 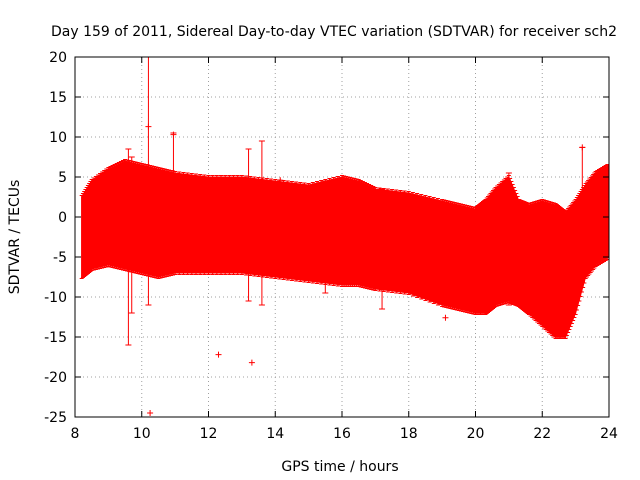 I want to click on y-tick-label: 5, so click(x=62, y=178).